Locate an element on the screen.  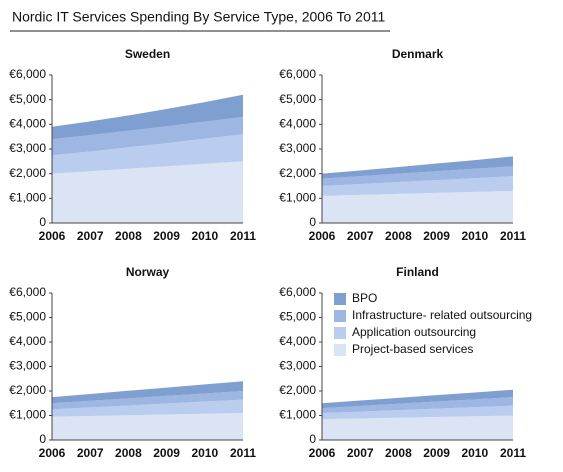
legend-label: Application outsourcing is located at coordinates (414, 332).